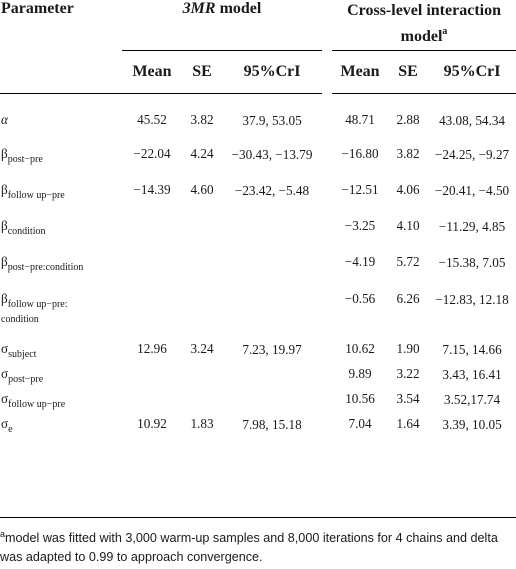 This screenshot has width=516, height=569. What do you see at coordinates (61, 422) in the screenshot?
I see `cell-parameter: σe` at bounding box center [61, 422].